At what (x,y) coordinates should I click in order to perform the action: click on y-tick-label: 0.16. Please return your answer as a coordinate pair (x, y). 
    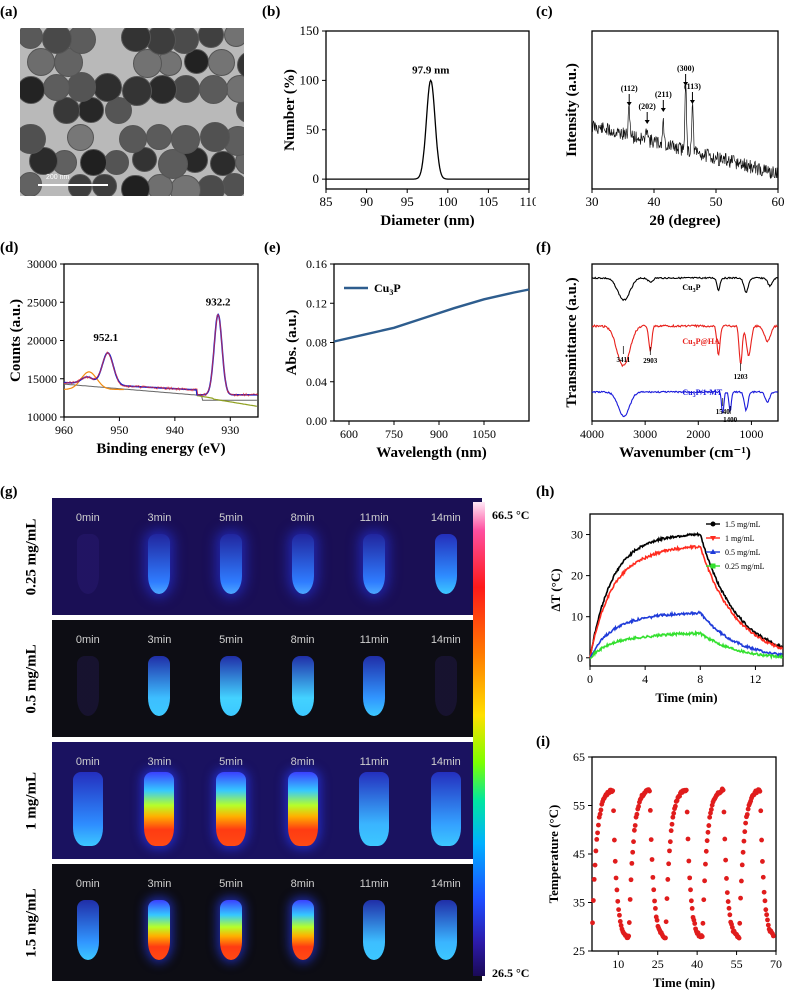
    Looking at the image, I should click on (316, 264).